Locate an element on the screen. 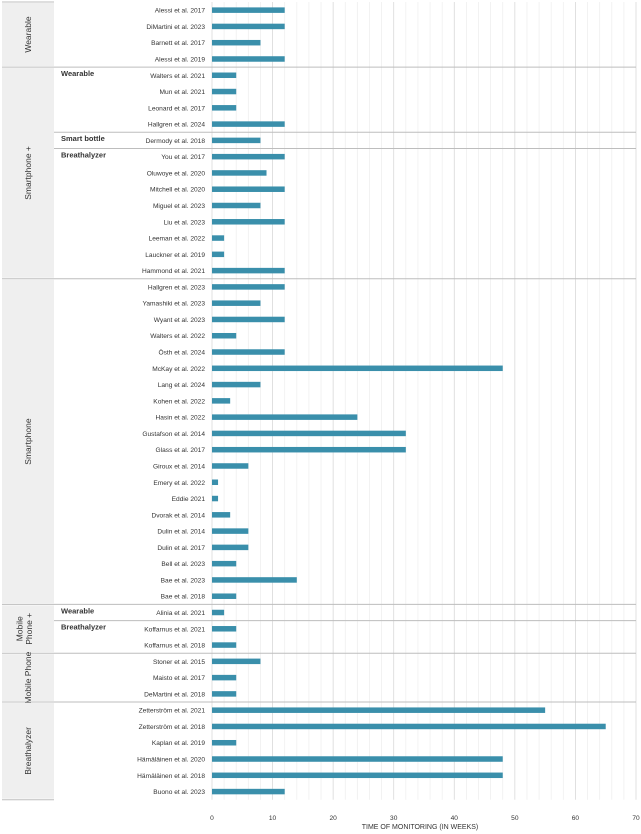  row-label: Buono et al. 2023 is located at coordinates (179, 792).